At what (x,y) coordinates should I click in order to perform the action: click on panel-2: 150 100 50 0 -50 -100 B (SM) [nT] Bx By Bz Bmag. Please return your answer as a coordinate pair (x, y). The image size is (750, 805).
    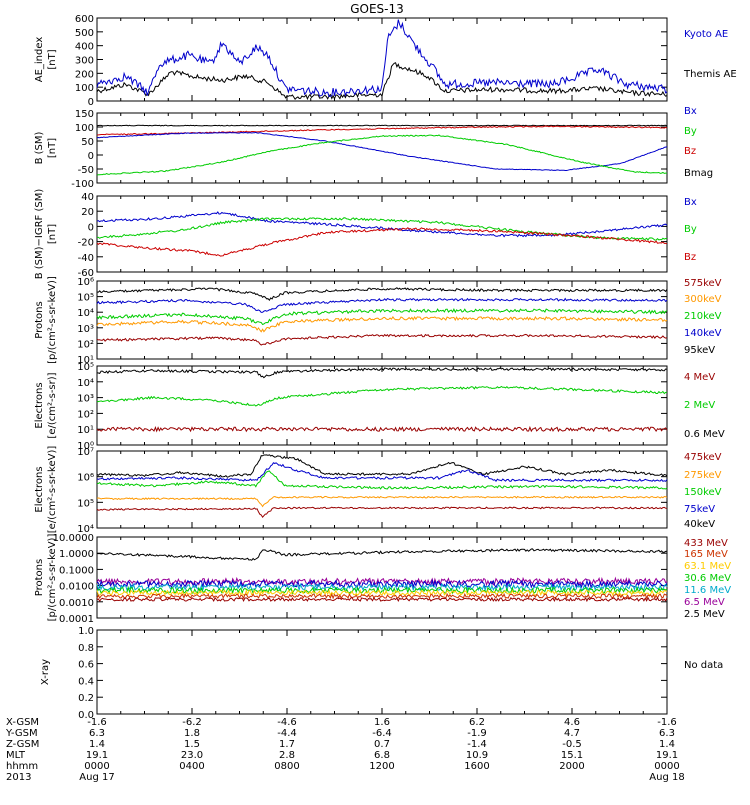
    Looking at the image, I should click on (373, 148).